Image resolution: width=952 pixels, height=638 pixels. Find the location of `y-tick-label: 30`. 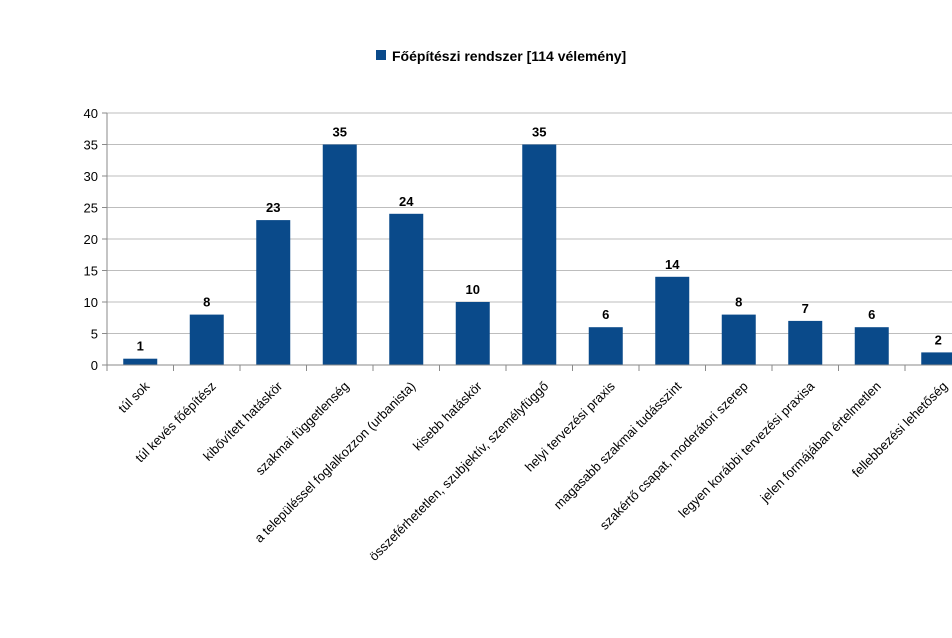

y-tick-label: 30 is located at coordinates (91, 176).